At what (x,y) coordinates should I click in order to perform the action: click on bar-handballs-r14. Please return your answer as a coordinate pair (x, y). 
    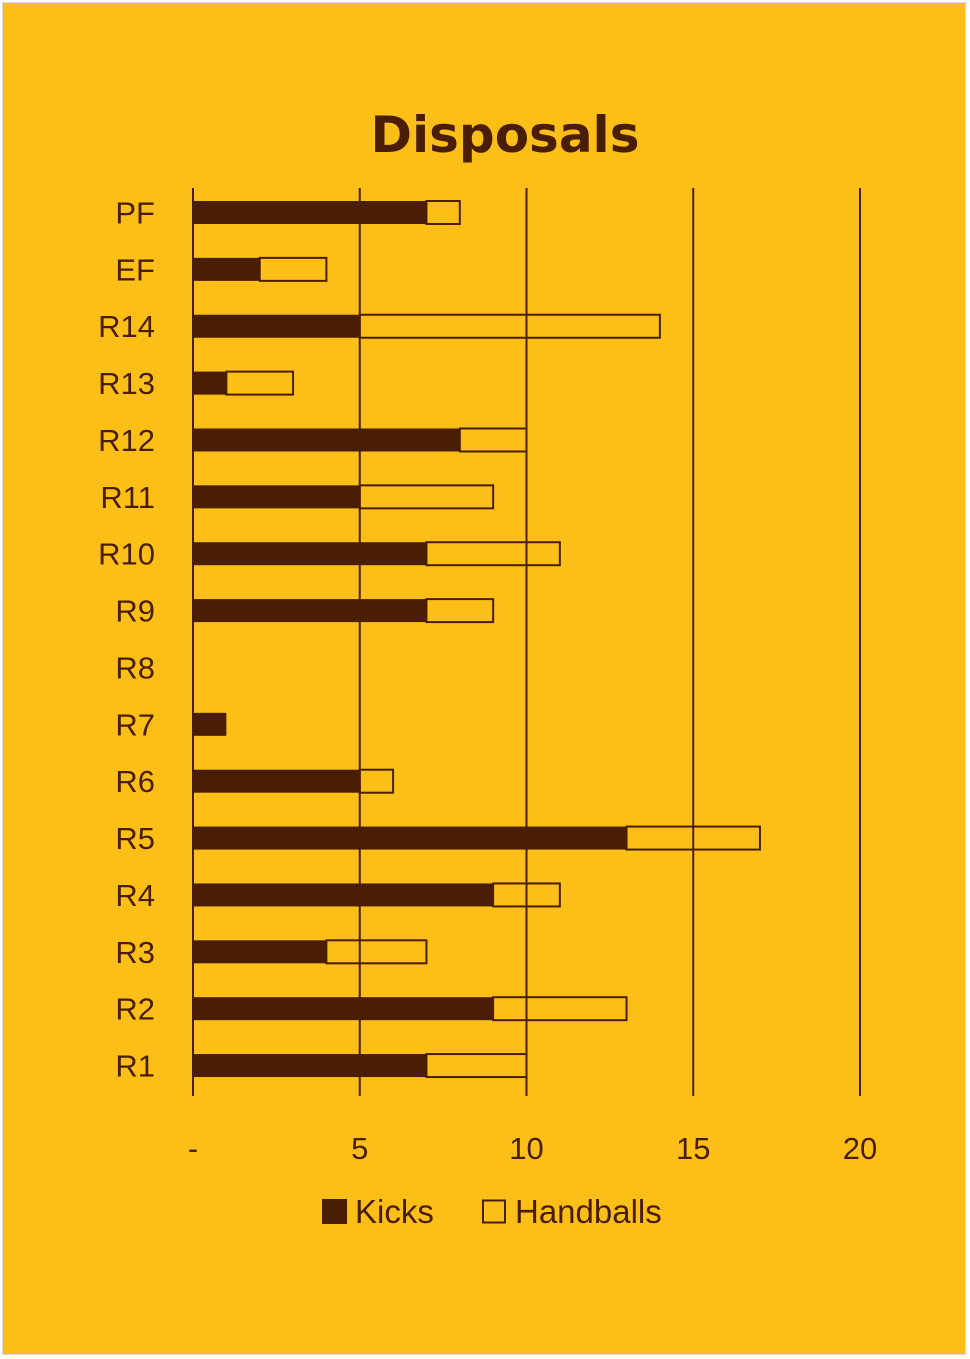
    Looking at the image, I should click on (509, 326).